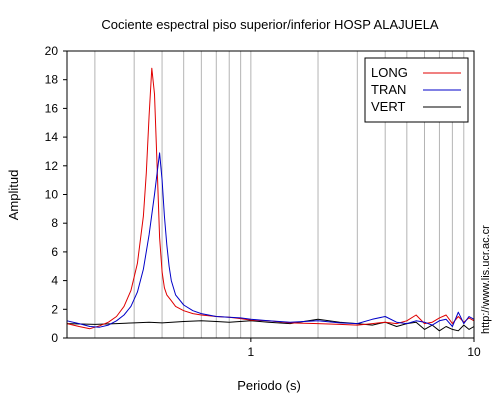  Describe the element at coordinates (54, 223) in the screenshot. I see `y-tick-label: 8` at that location.